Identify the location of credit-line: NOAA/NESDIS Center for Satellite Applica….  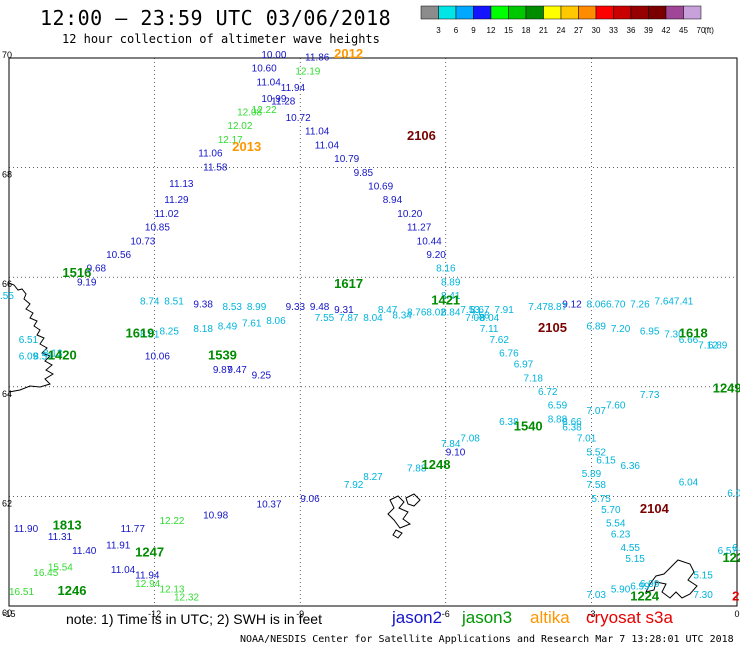
(487, 639).